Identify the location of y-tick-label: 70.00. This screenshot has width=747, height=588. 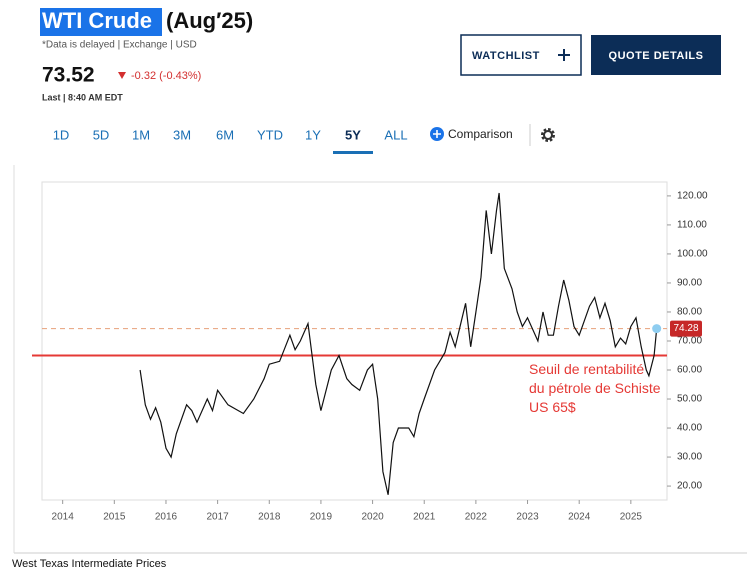
(689, 341).